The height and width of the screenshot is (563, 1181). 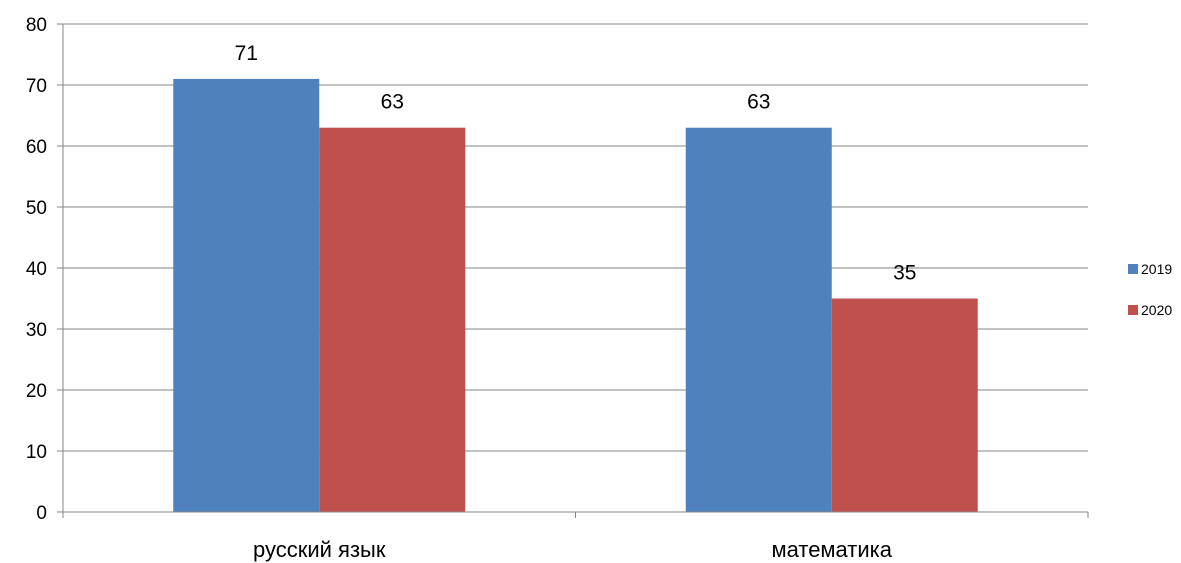 I want to click on y-tick-label: 50, so click(x=36, y=208).